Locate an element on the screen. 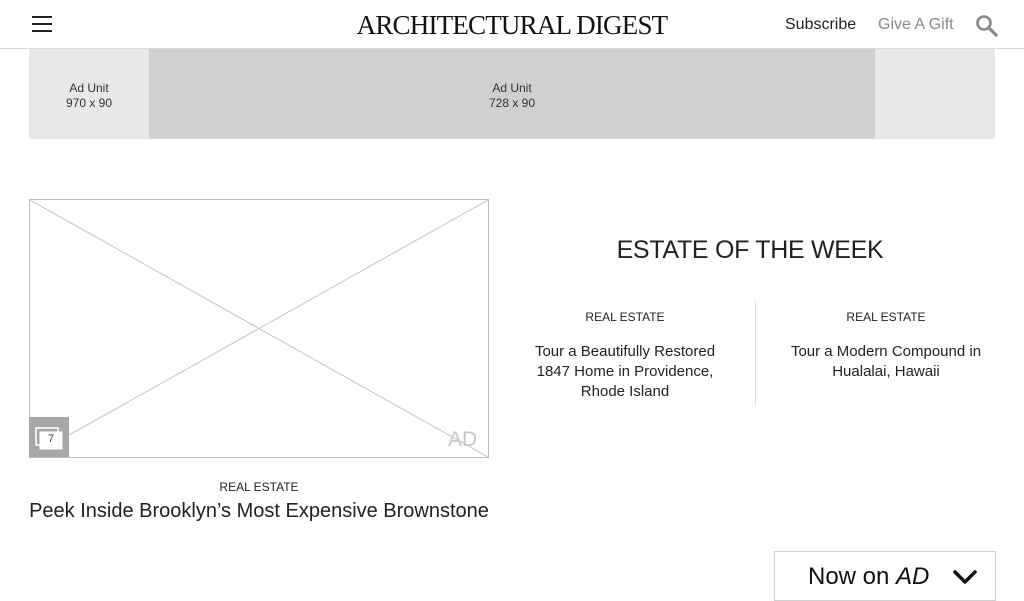 This screenshot has height=601, width=1024. now-on-prefix: Now on is located at coordinates (849, 576).